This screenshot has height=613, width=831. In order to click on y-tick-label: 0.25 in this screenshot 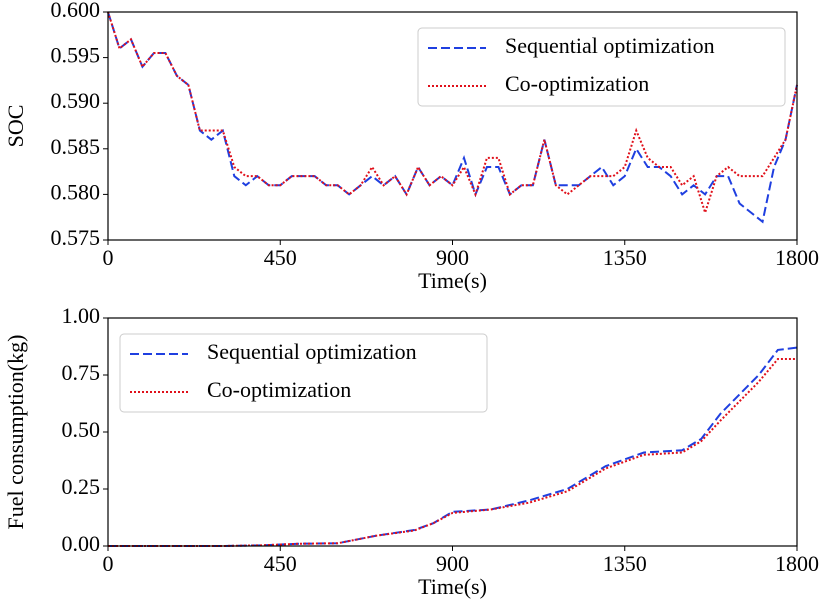, I will do `click(81, 486)`.